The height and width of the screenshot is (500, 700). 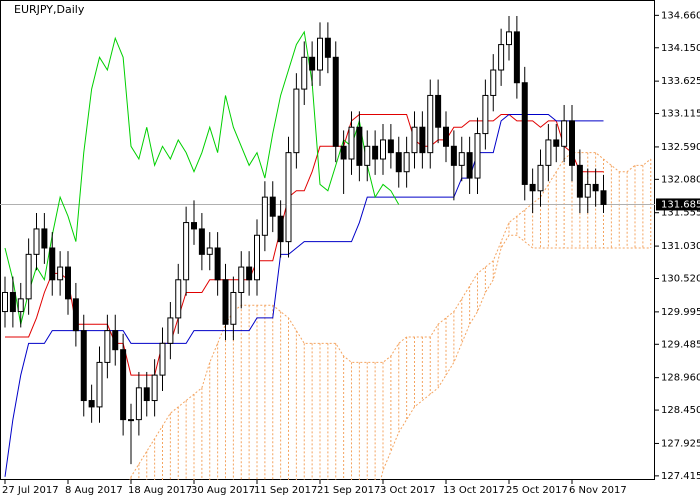 I want to click on y-tick-label: 134.660, so click(x=680, y=15).